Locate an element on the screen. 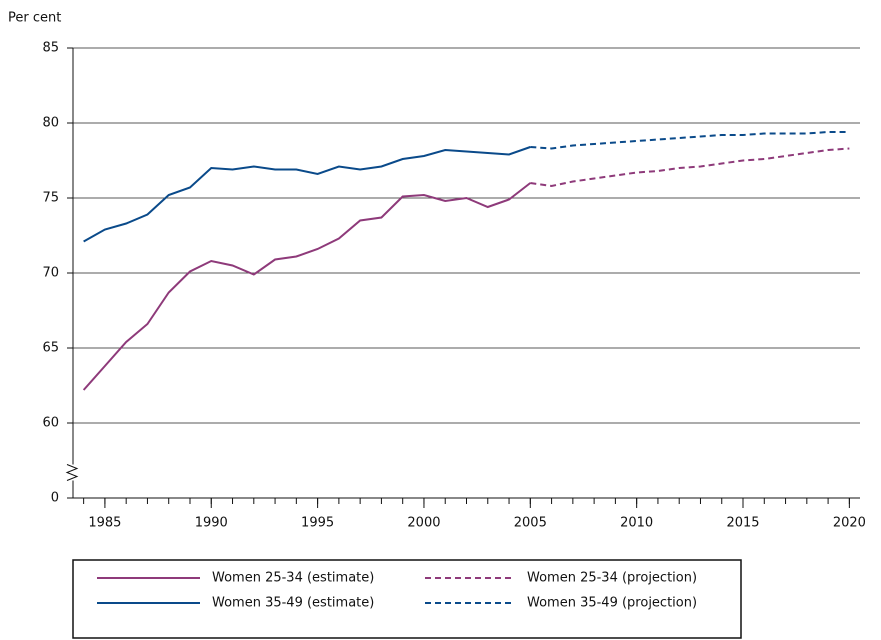 This screenshot has height=640, width=881. y-tick-label: 85 is located at coordinates (50, 48).